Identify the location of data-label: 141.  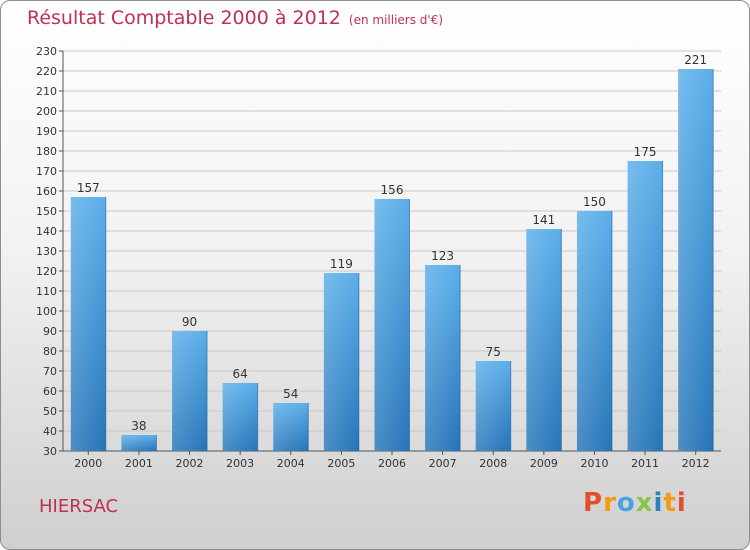
(543, 220).